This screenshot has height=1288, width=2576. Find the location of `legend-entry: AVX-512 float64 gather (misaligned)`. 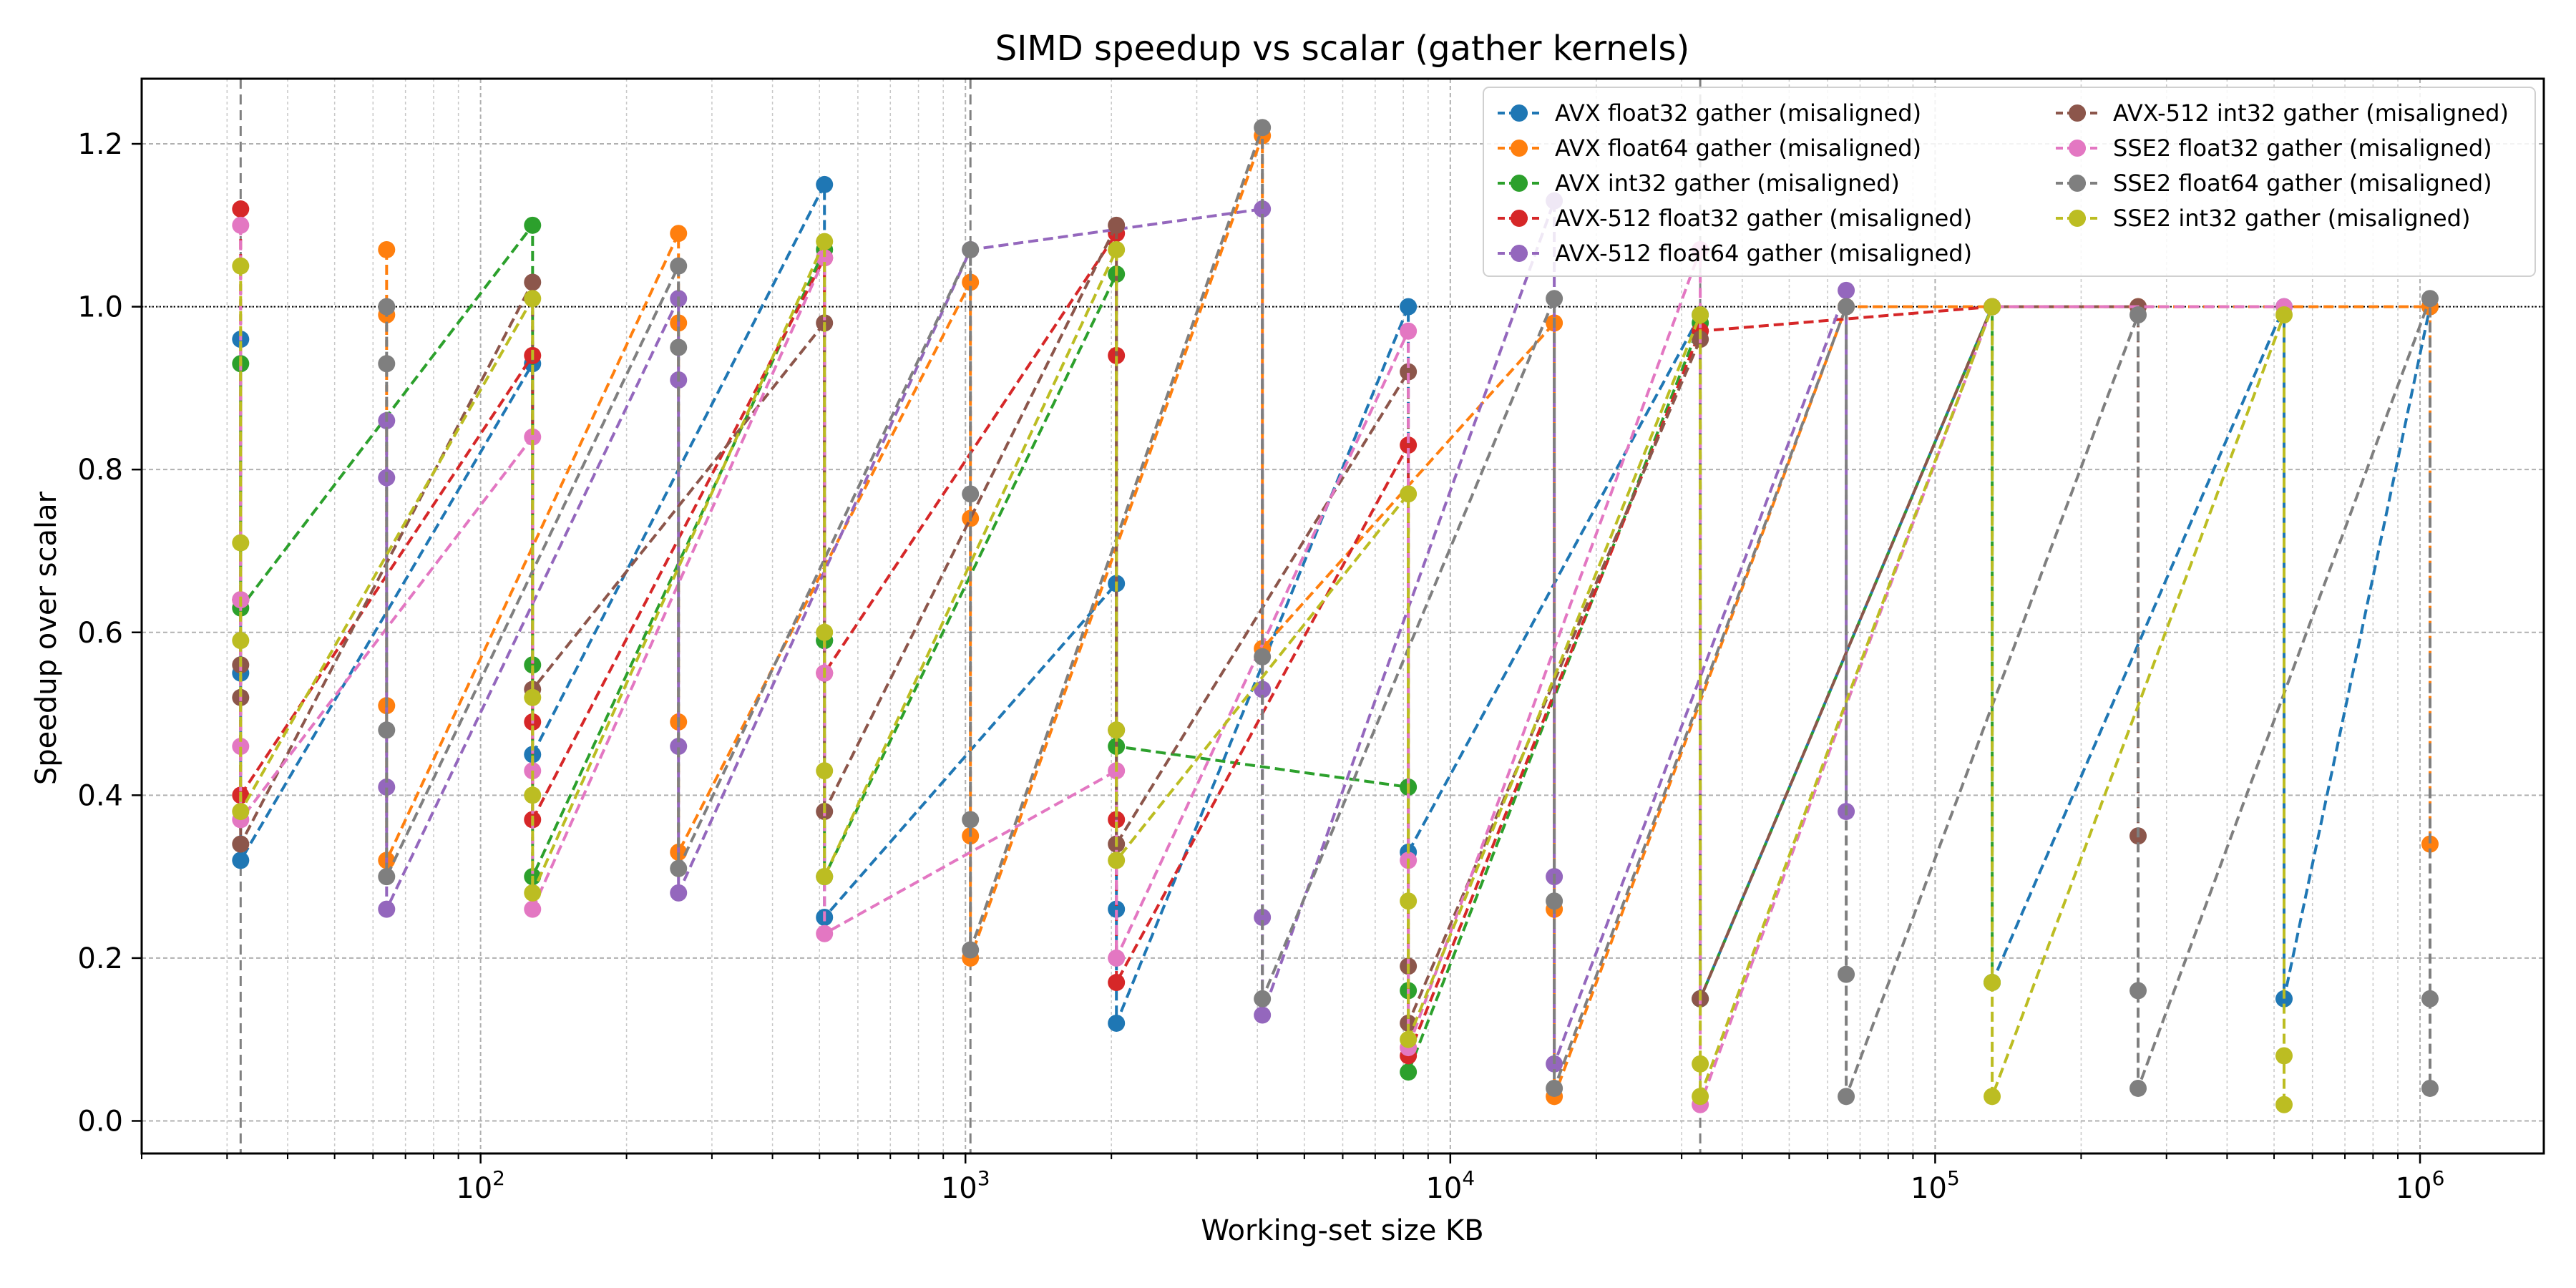

legend-entry: AVX-512 float64 gather (misaligned) is located at coordinates (1735, 253).